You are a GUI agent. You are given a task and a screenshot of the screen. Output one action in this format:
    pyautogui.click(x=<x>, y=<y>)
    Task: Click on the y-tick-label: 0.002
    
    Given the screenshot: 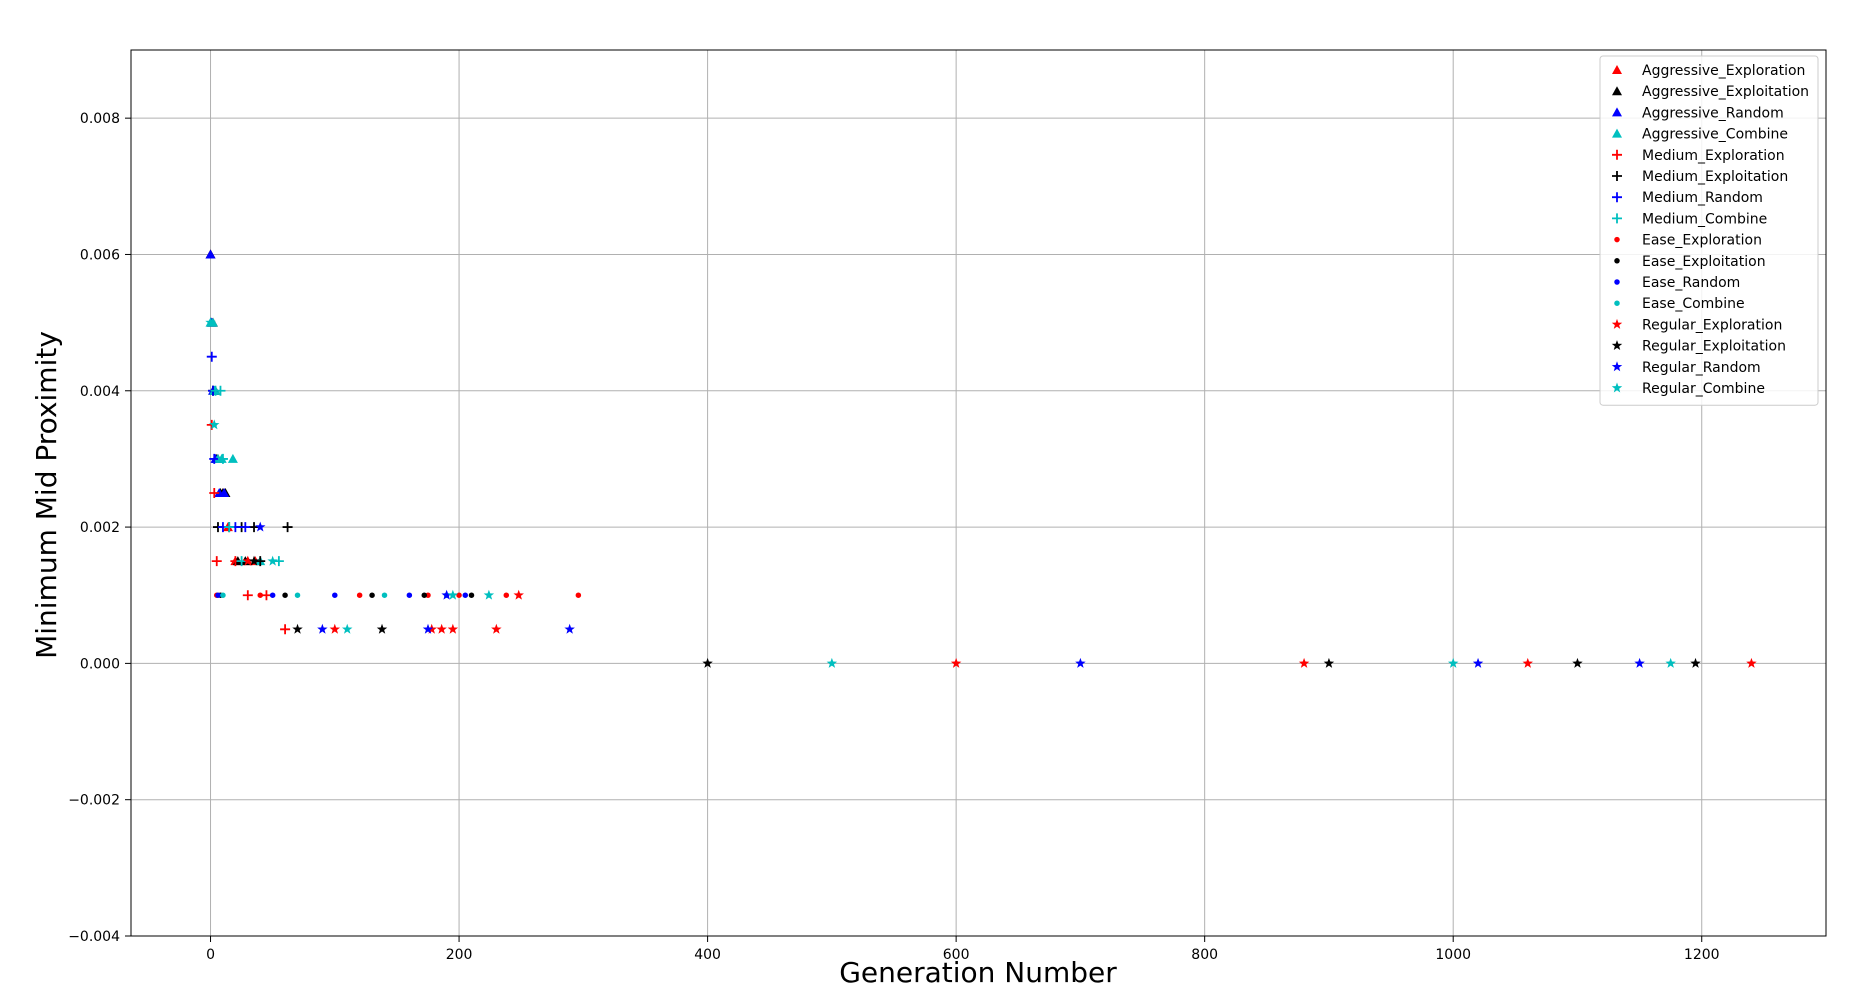 What is the action you would take?
    pyautogui.click(x=100, y=528)
    